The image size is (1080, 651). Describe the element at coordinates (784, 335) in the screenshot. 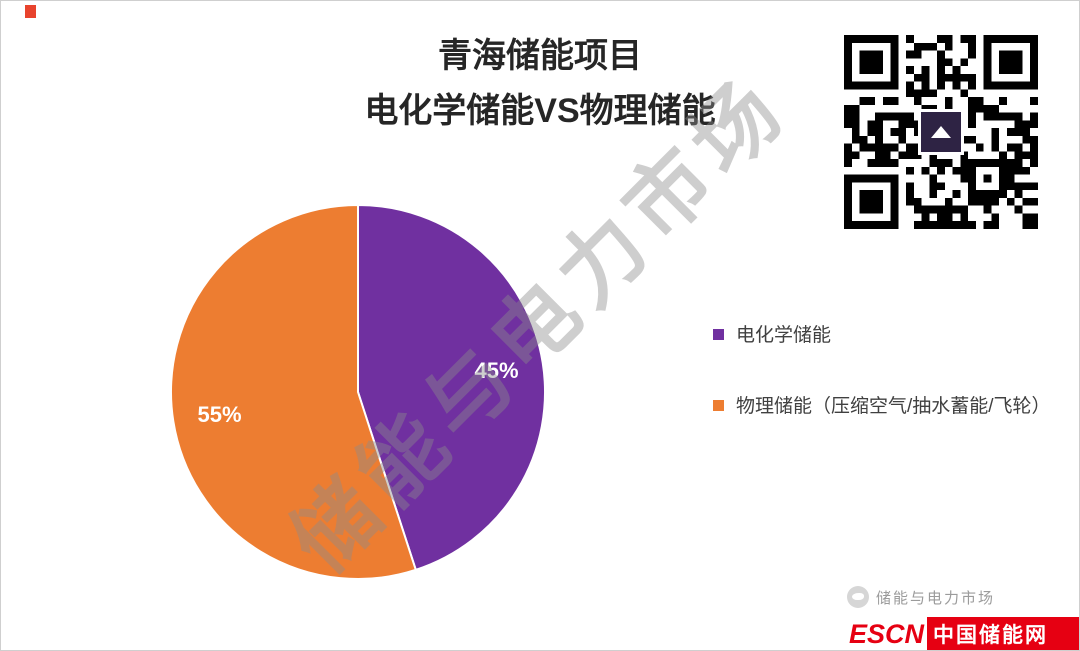

I see `legend-label-electrochemical: 电化学储能` at that location.